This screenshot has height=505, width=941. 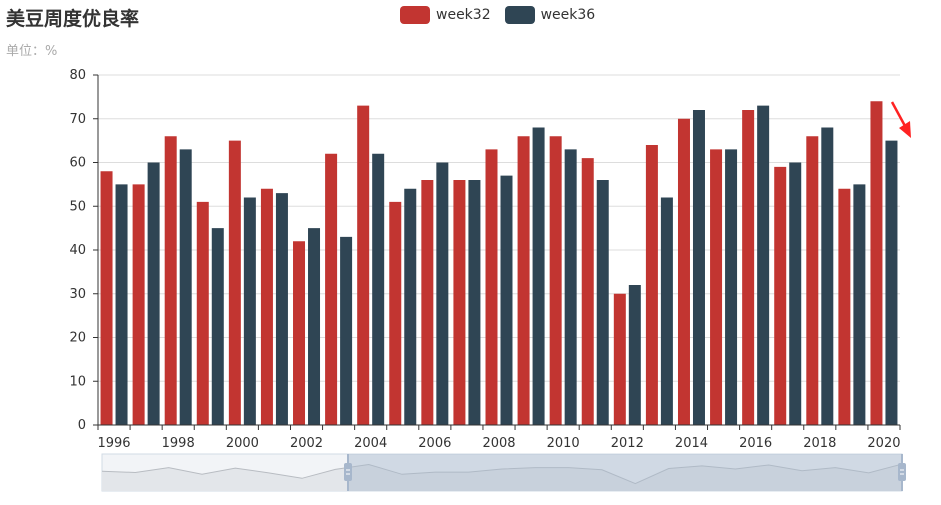 What do you see at coordinates (755, 443) in the screenshot?
I see `x-tick-label: 2016` at bounding box center [755, 443].